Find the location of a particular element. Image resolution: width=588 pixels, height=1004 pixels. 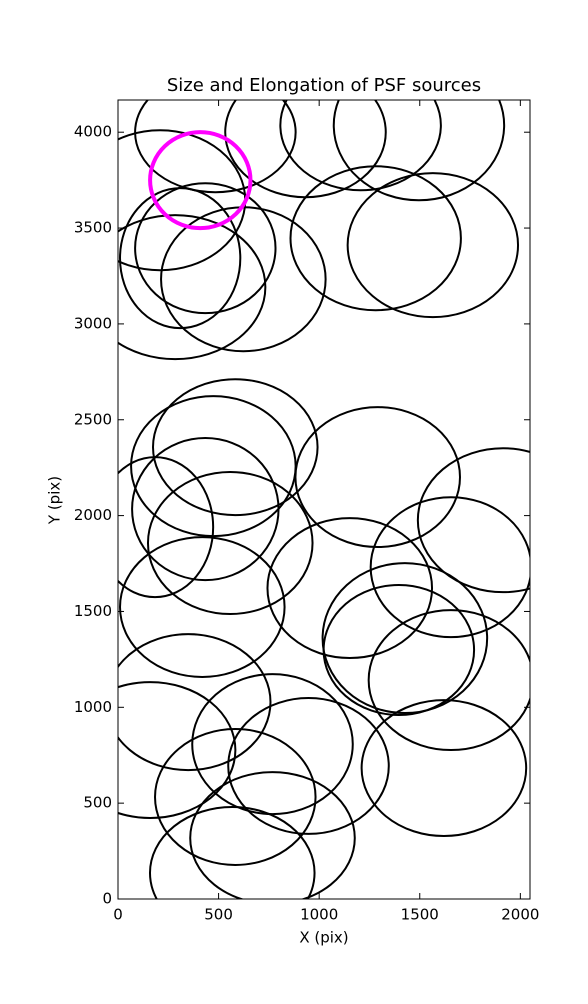

y-tick-label: 0 is located at coordinates (107, 899).